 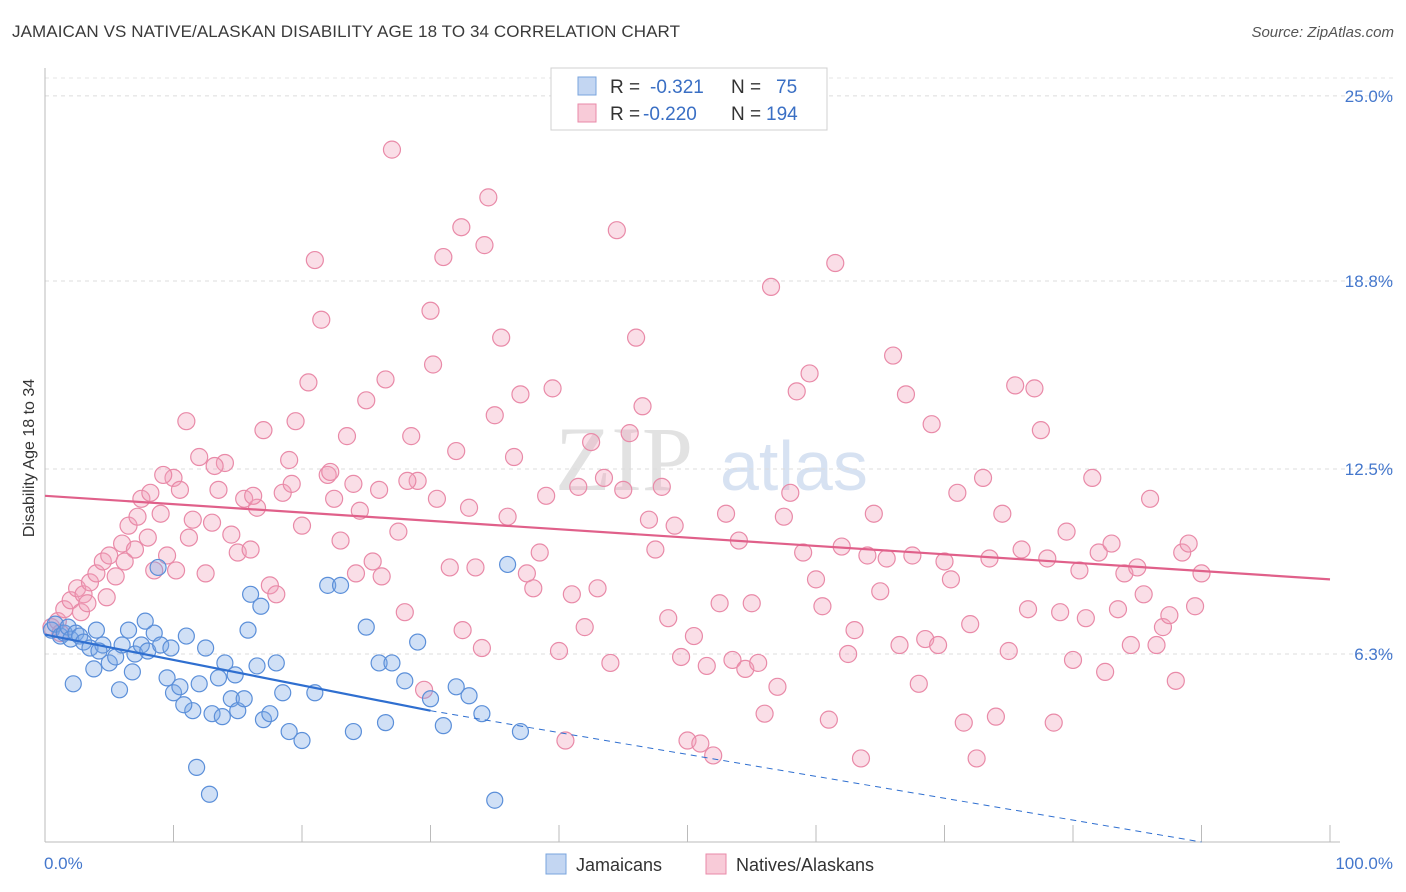 What do you see at coordinates (670, 114) in the screenshot?
I see `legend-r-value-2: -0.220` at bounding box center [670, 114].